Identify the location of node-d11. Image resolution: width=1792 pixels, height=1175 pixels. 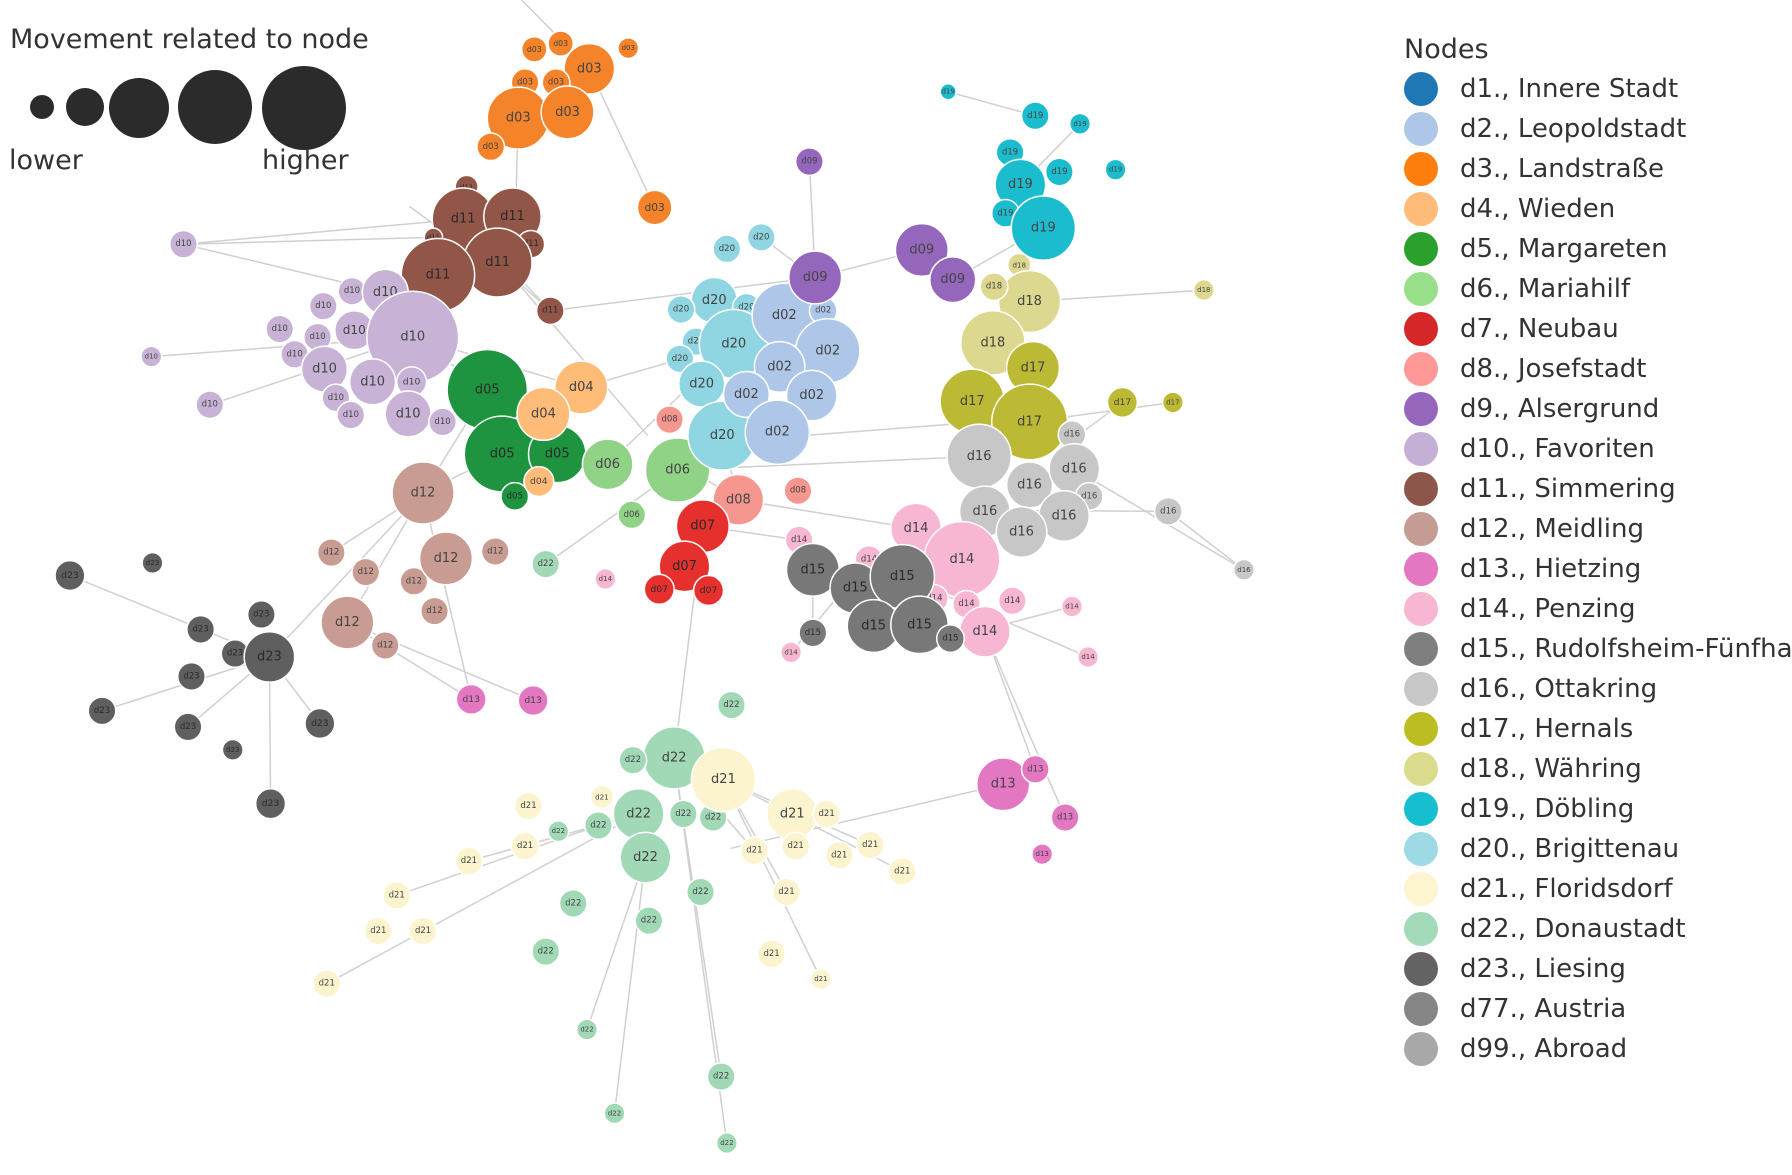
(550, 311).